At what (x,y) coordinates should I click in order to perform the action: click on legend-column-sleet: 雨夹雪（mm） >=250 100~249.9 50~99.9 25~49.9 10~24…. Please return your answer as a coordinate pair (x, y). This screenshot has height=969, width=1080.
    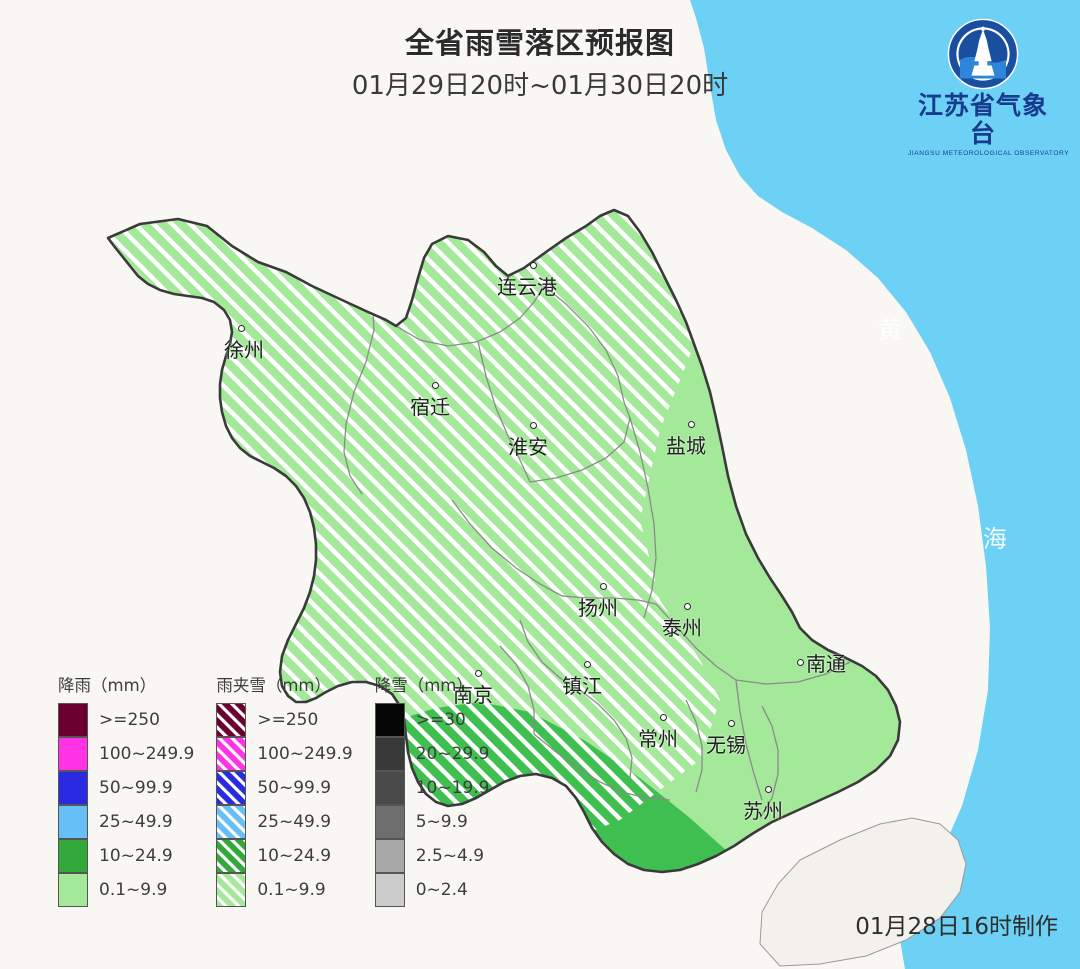
    Looking at the image, I should click on (284, 789).